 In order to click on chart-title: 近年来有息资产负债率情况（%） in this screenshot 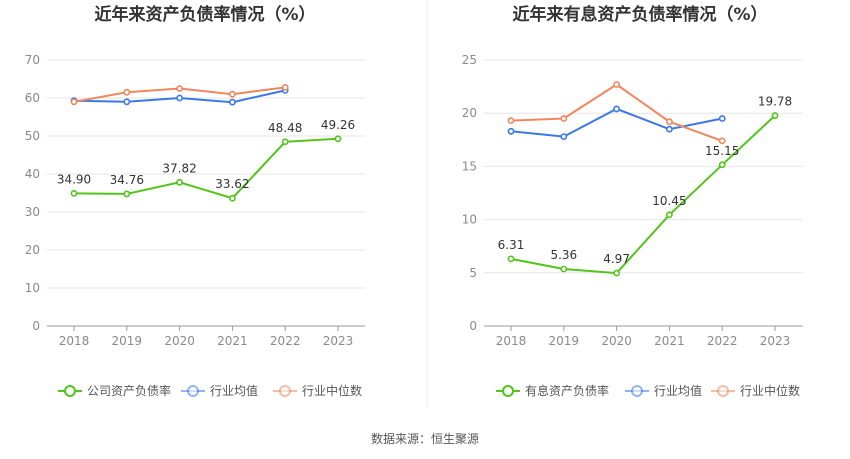, I will do `click(639, 14)`.